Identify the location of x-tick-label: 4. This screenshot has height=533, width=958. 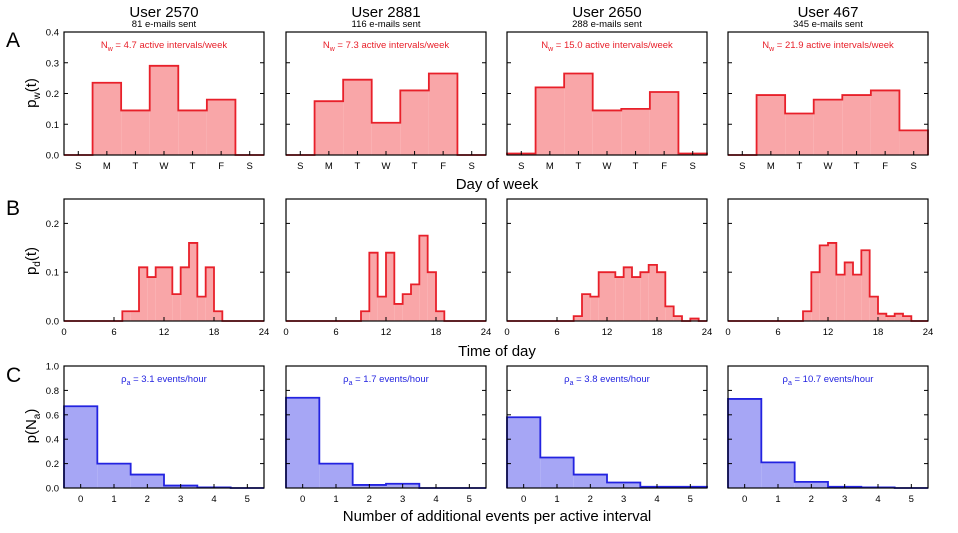
(213, 499).